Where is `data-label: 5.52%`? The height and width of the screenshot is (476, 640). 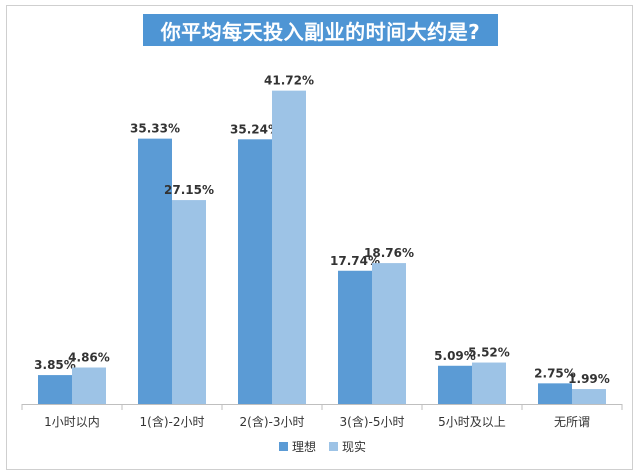 data-label: 5.52% is located at coordinates (489, 353).